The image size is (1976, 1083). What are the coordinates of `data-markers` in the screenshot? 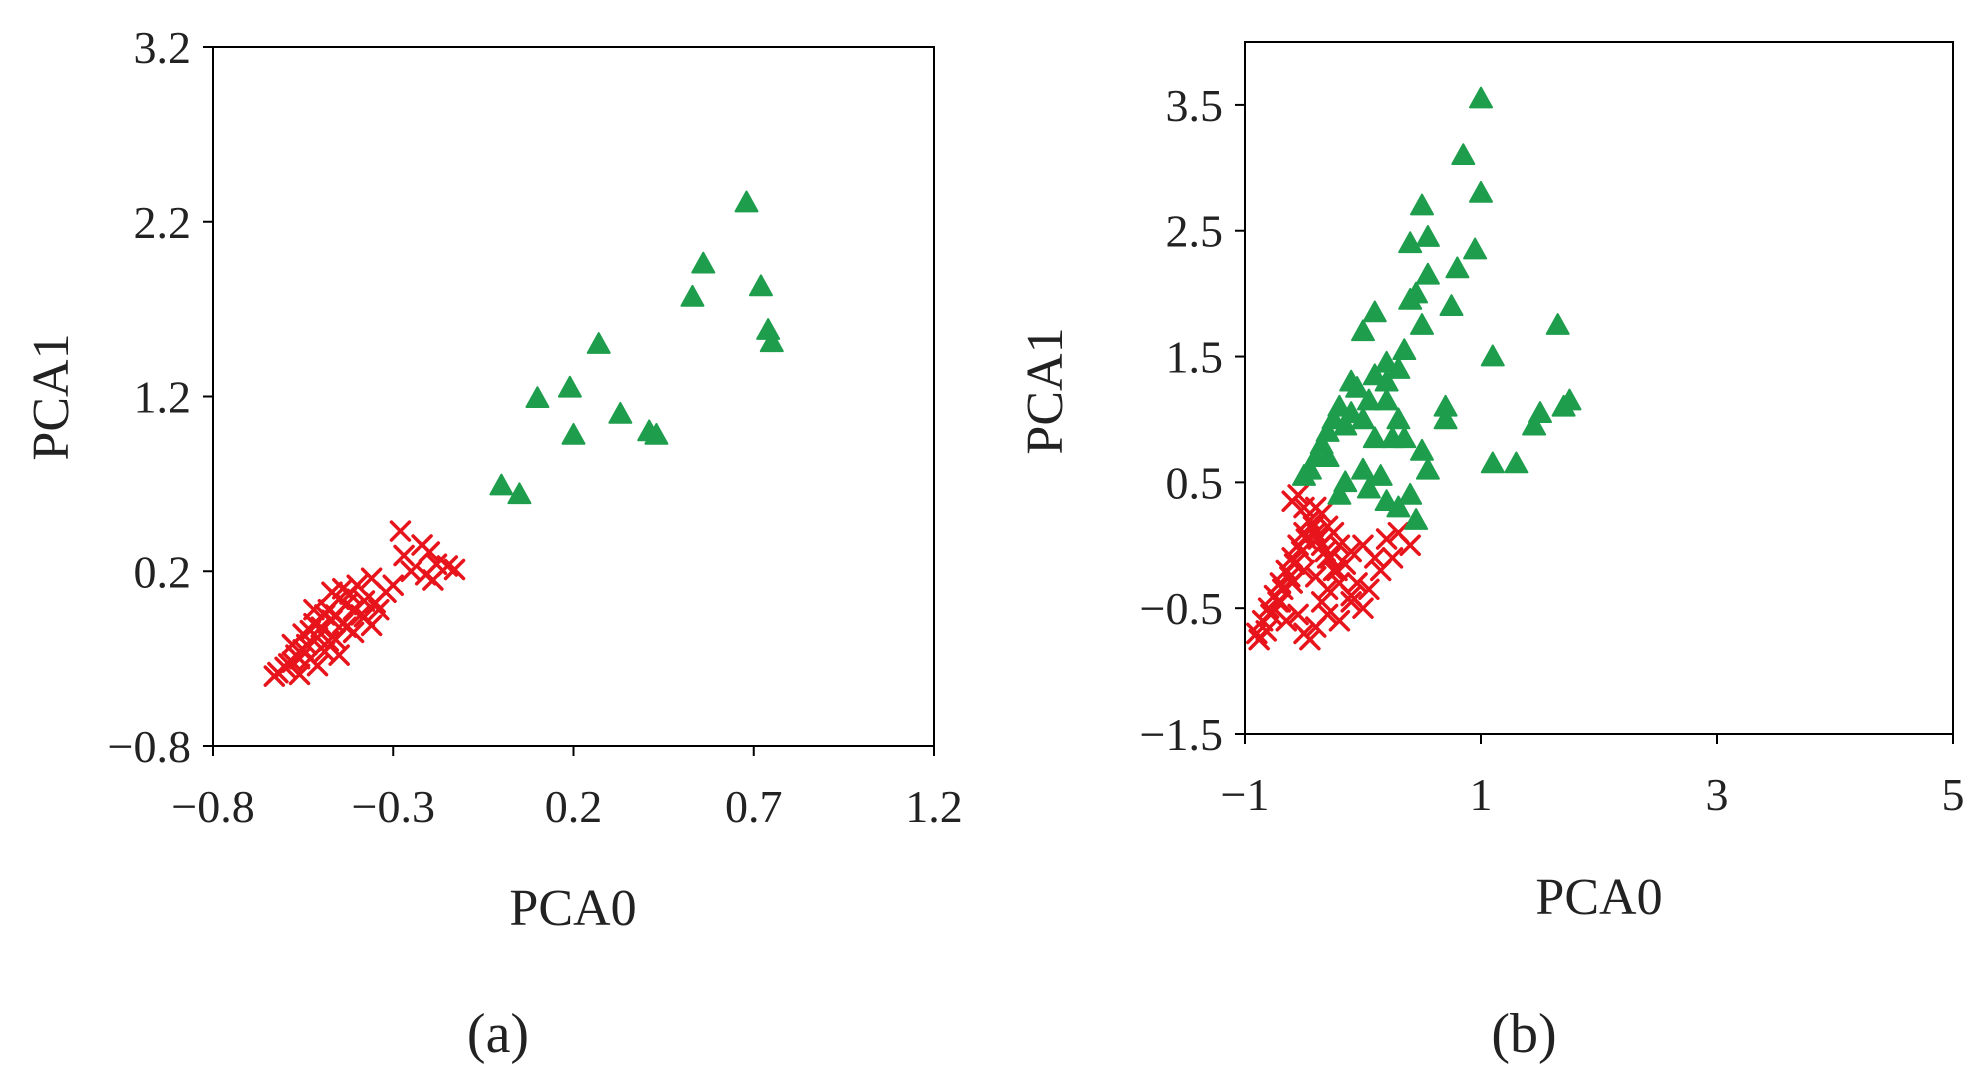 It's located at (1414, 368).